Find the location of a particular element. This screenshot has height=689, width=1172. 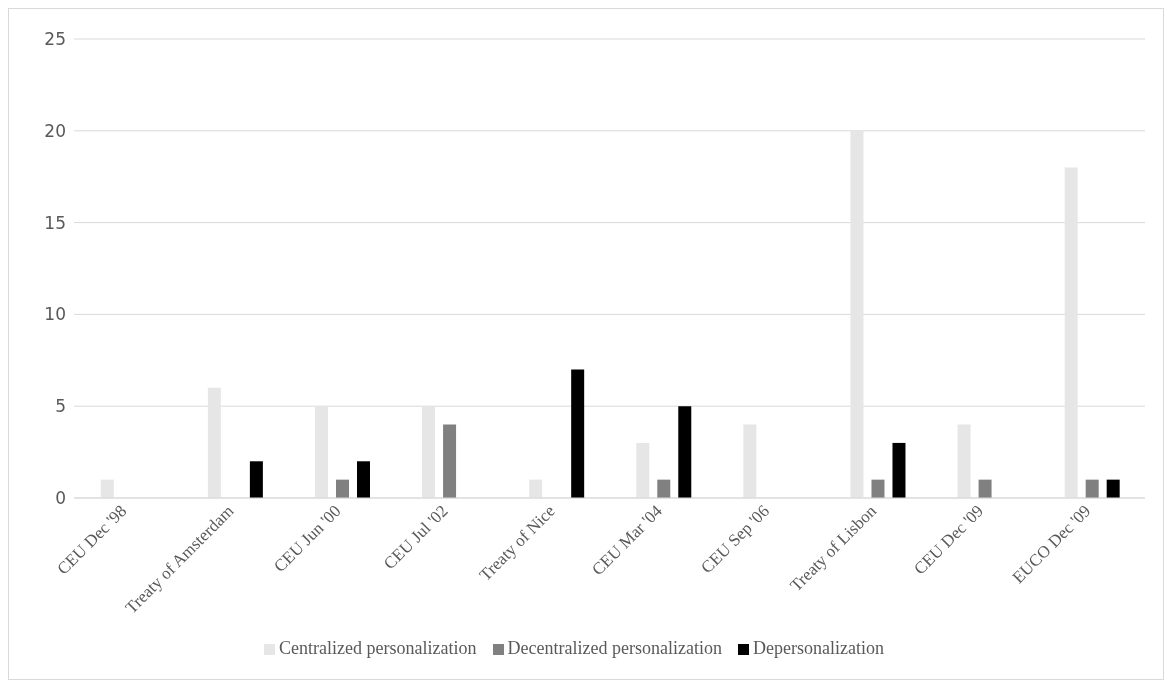

y-tick-label: 25 is located at coordinates (55, 39).